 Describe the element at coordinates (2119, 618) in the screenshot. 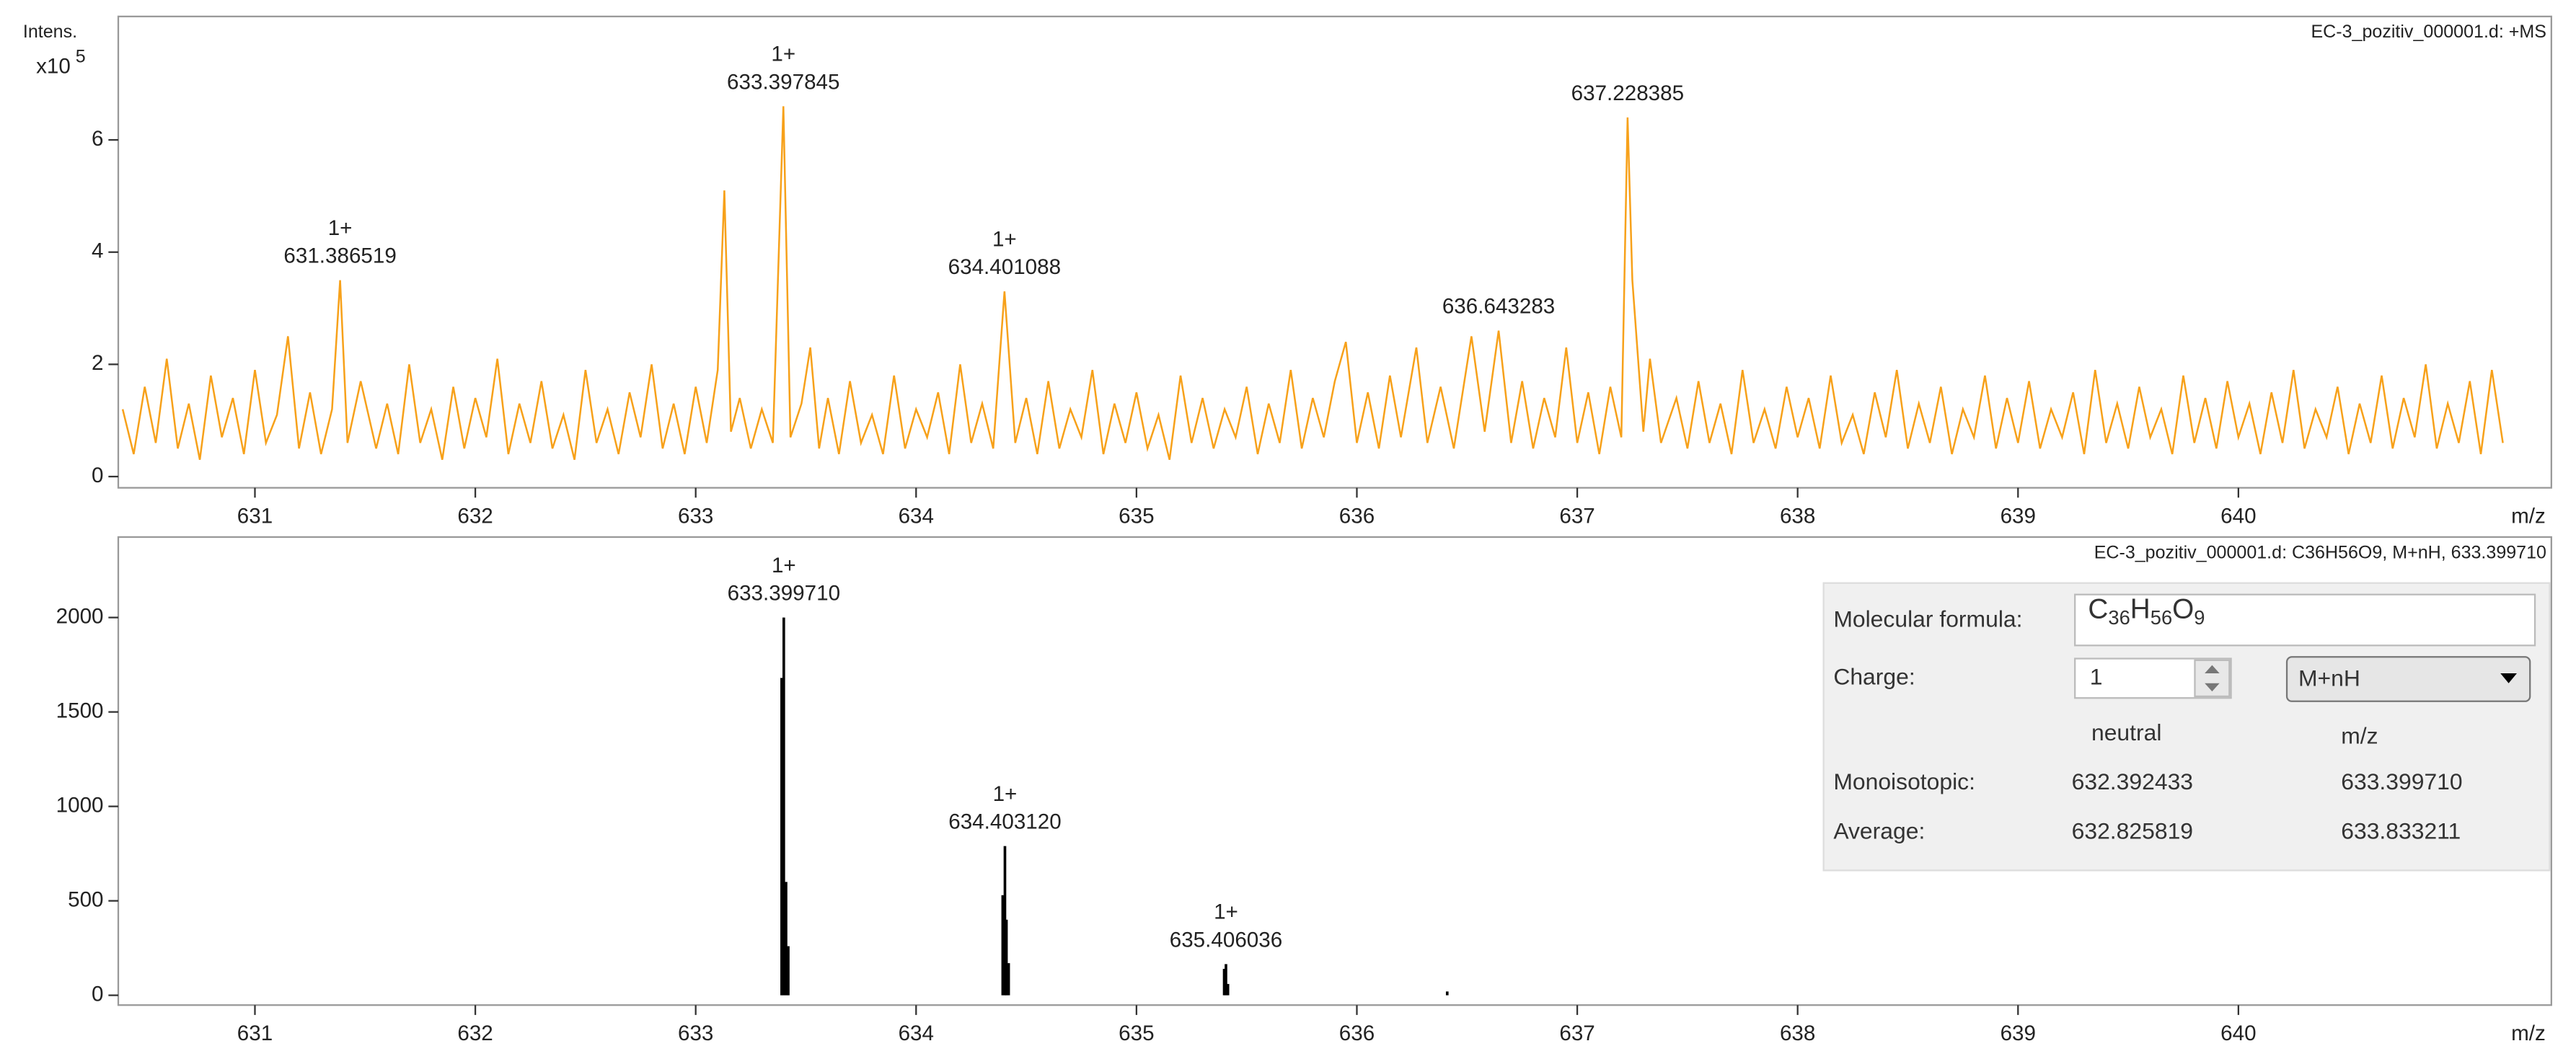

I see `formula-subscript: 36` at that location.